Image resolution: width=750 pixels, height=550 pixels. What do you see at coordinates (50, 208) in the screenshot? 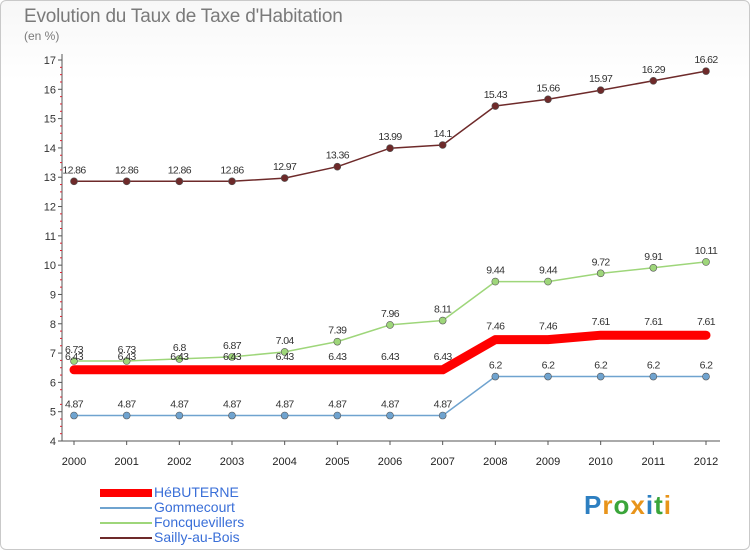
I see `y-tick-label: 12` at bounding box center [50, 208].